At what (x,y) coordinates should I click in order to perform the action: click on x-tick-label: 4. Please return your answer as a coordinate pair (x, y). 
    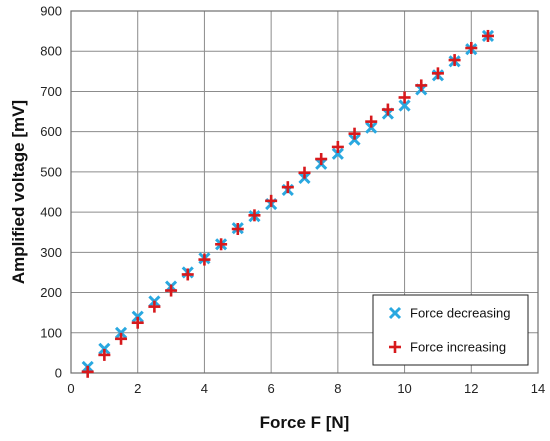
    Looking at the image, I should click on (204, 388).